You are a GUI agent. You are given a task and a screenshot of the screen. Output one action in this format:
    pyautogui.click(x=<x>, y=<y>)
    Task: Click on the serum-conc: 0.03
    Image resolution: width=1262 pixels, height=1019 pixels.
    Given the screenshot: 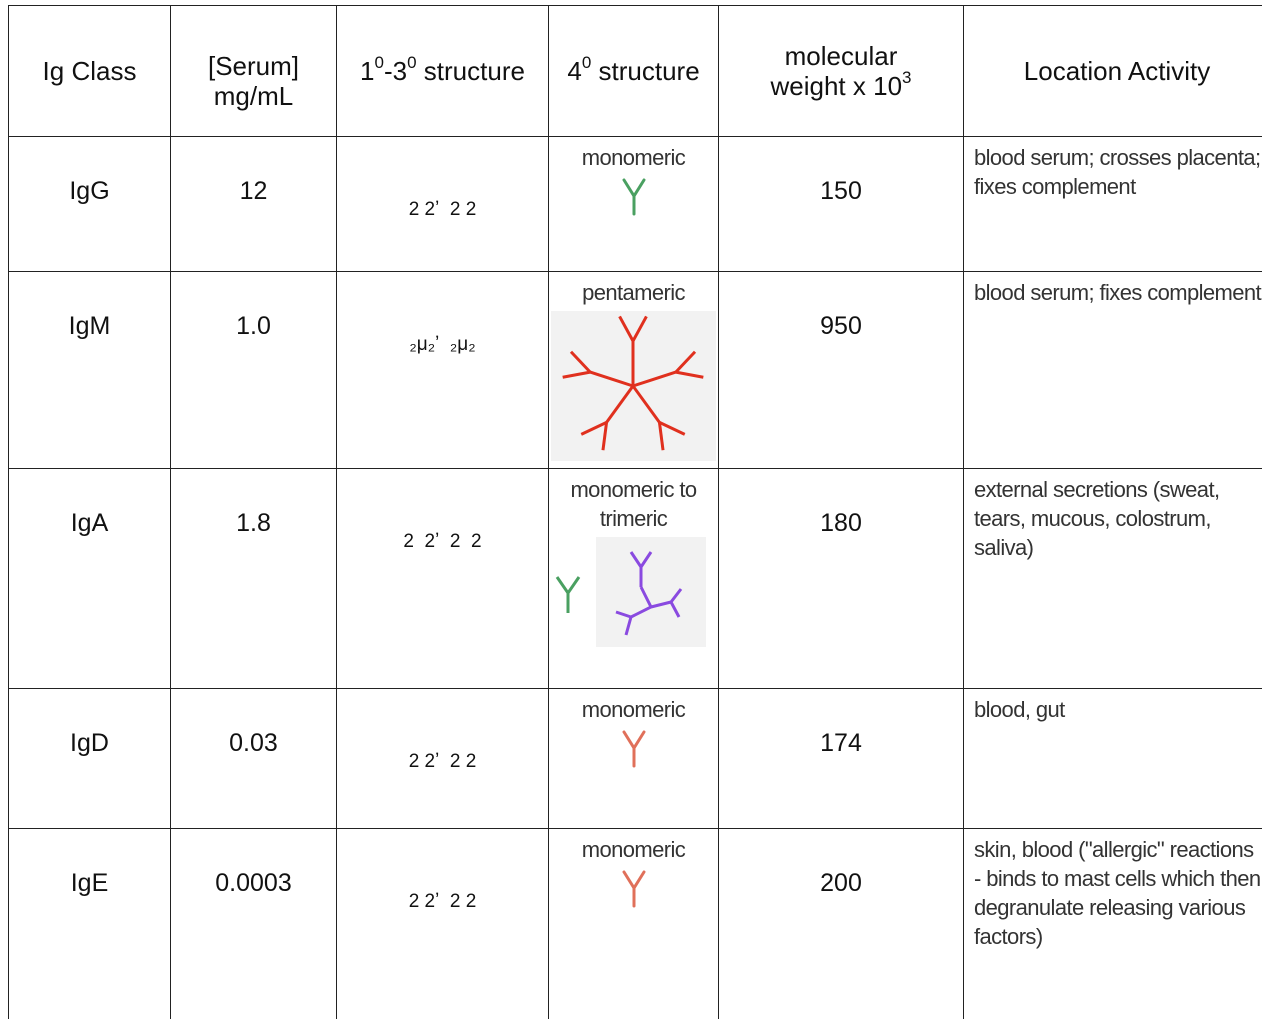 What is the action you would take?
    pyautogui.click(x=253, y=743)
    